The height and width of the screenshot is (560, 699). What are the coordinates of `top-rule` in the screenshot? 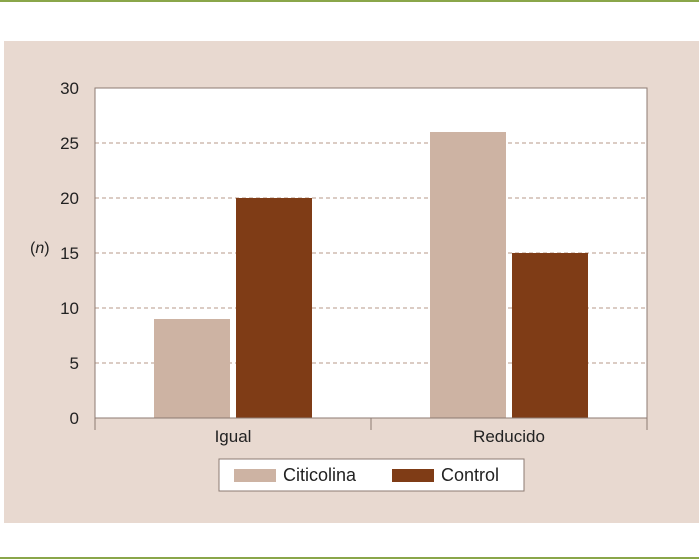 It's located at (349, 1).